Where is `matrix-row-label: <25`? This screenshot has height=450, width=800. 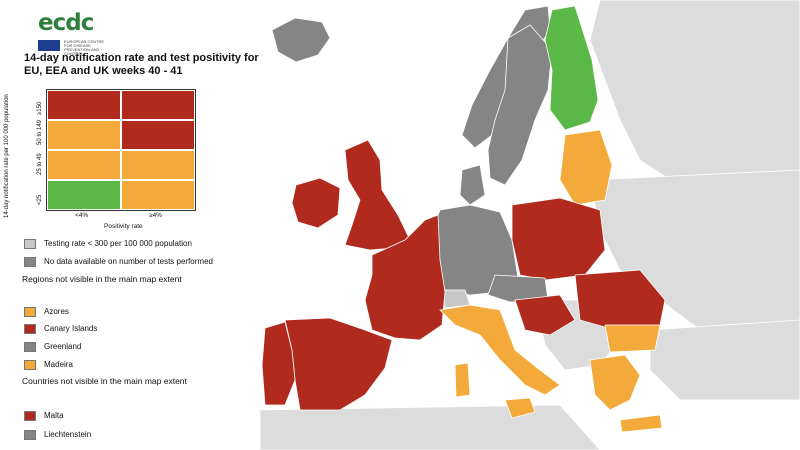
matrix-row-label: <25 is located at coordinates (40, 199).